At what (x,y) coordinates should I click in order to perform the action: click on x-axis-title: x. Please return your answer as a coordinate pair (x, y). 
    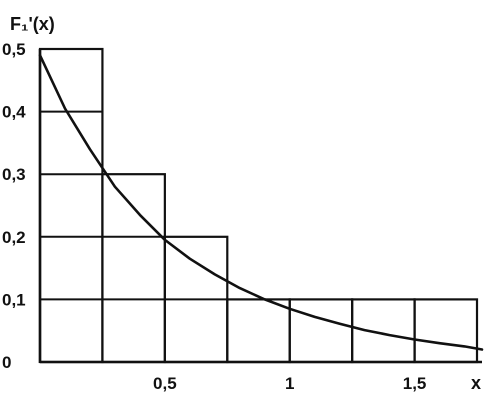
    Looking at the image, I should click on (476, 383).